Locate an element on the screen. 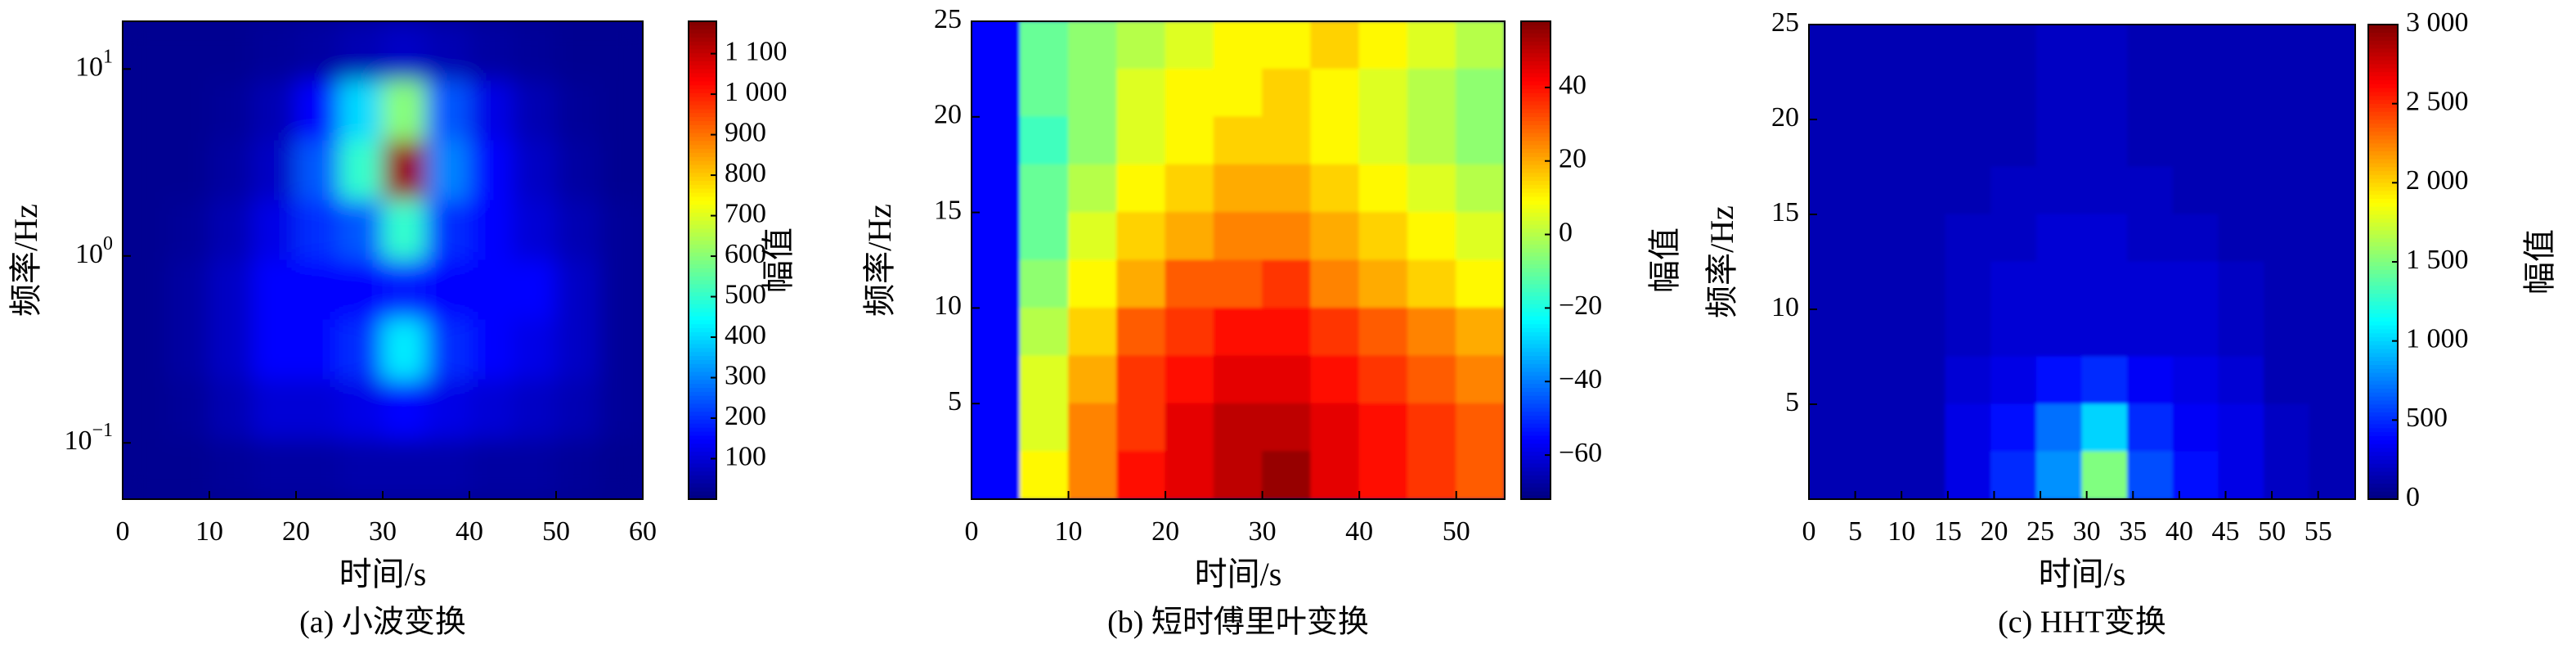 The image size is (2576, 653). colorbar-tick-label: −20 is located at coordinates (1580, 306).